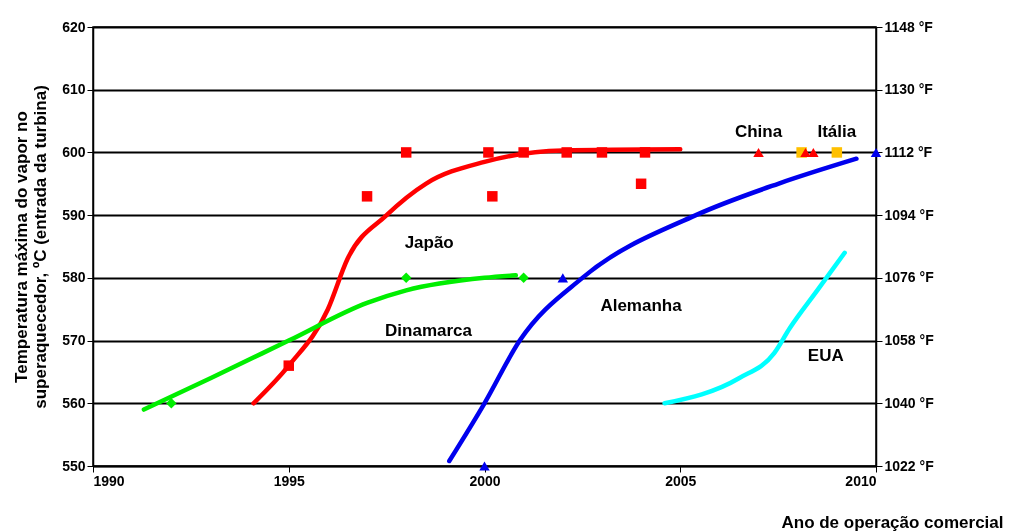 The height and width of the screenshot is (531, 1019). Describe the element at coordinates (825, 356) in the screenshot. I see `series-label: EUA` at that location.